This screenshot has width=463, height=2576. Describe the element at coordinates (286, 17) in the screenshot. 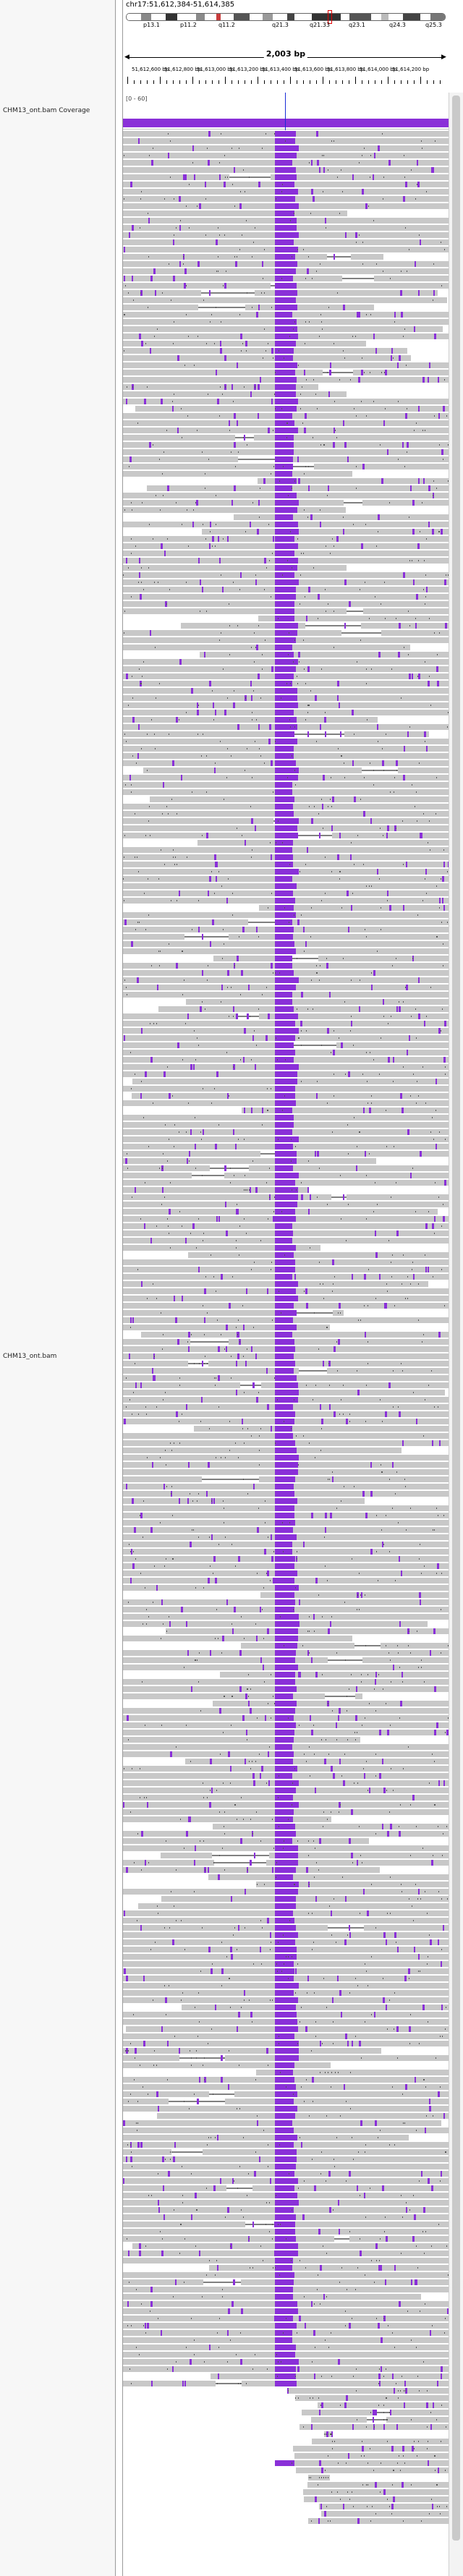

I see `chromosome-ideogram` at that location.